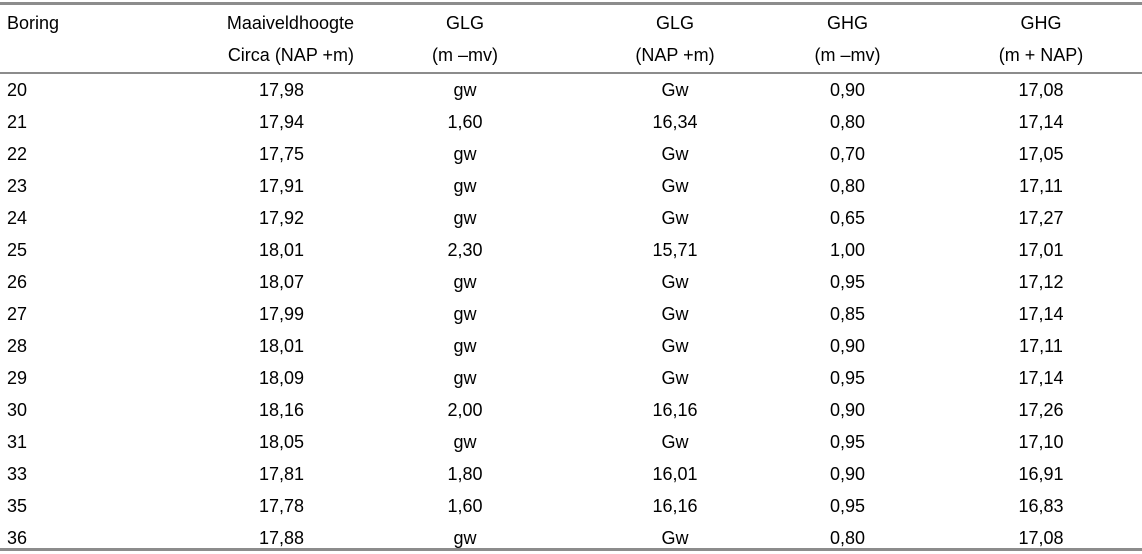 The width and height of the screenshot is (1142, 554). What do you see at coordinates (571, 186) in the screenshot?
I see `table-row: 23 17,91 gw Gw 0,80 17,11` at bounding box center [571, 186].